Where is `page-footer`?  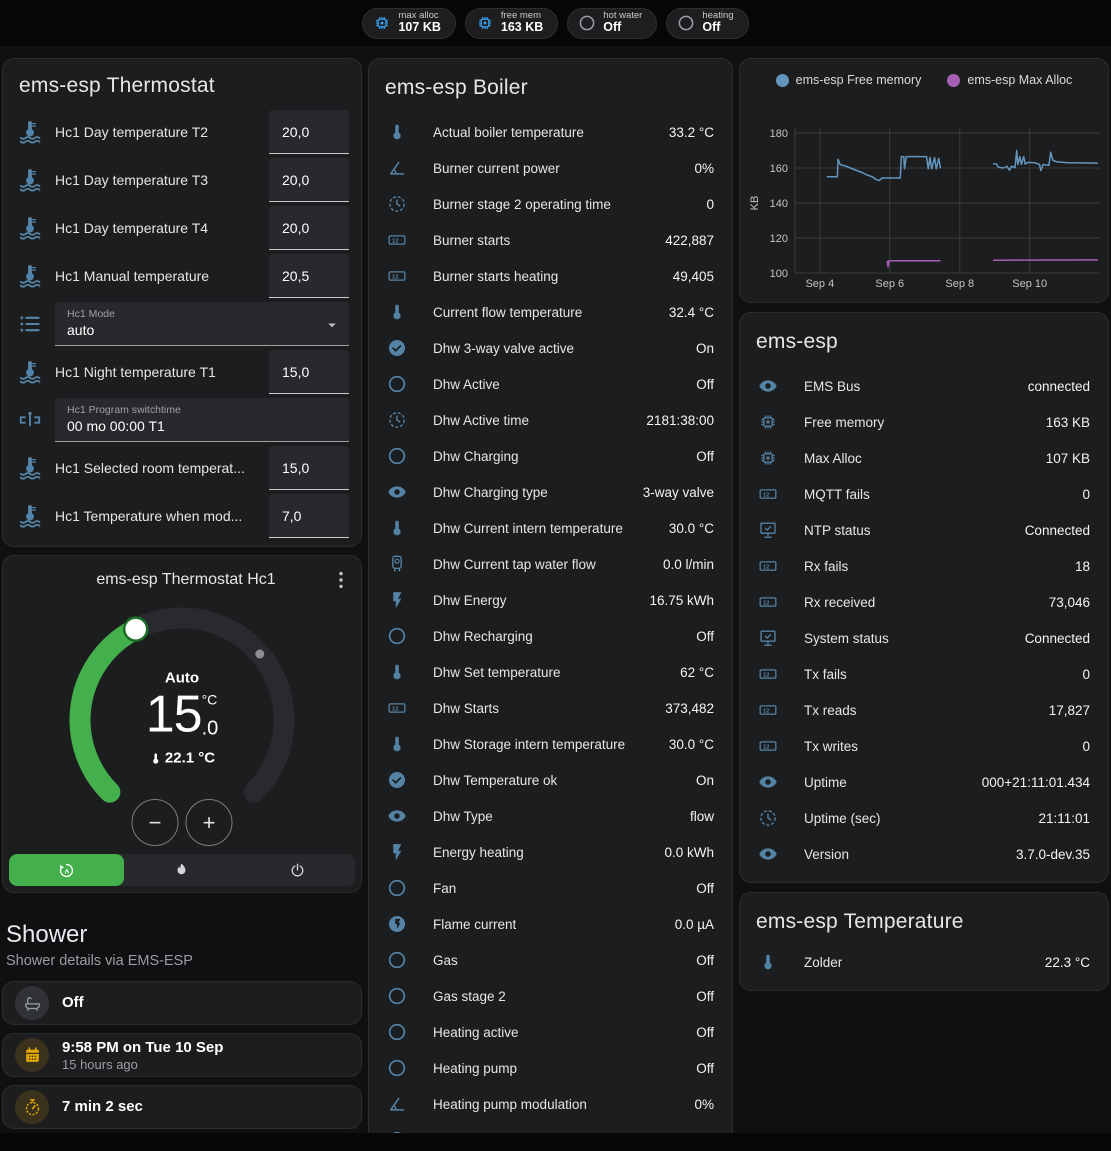
page-footer is located at coordinates (555, 1142).